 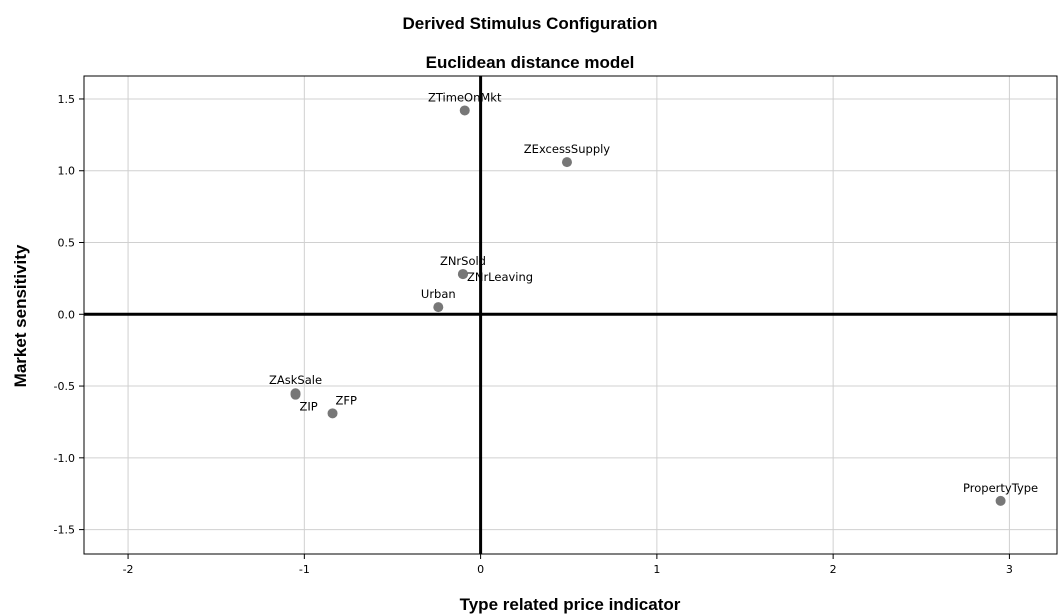 What do you see at coordinates (465, 97) in the screenshot?
I see `point-label-ztimeonmkt: ZTimeOnMkt` at bounding box center [465, 97].